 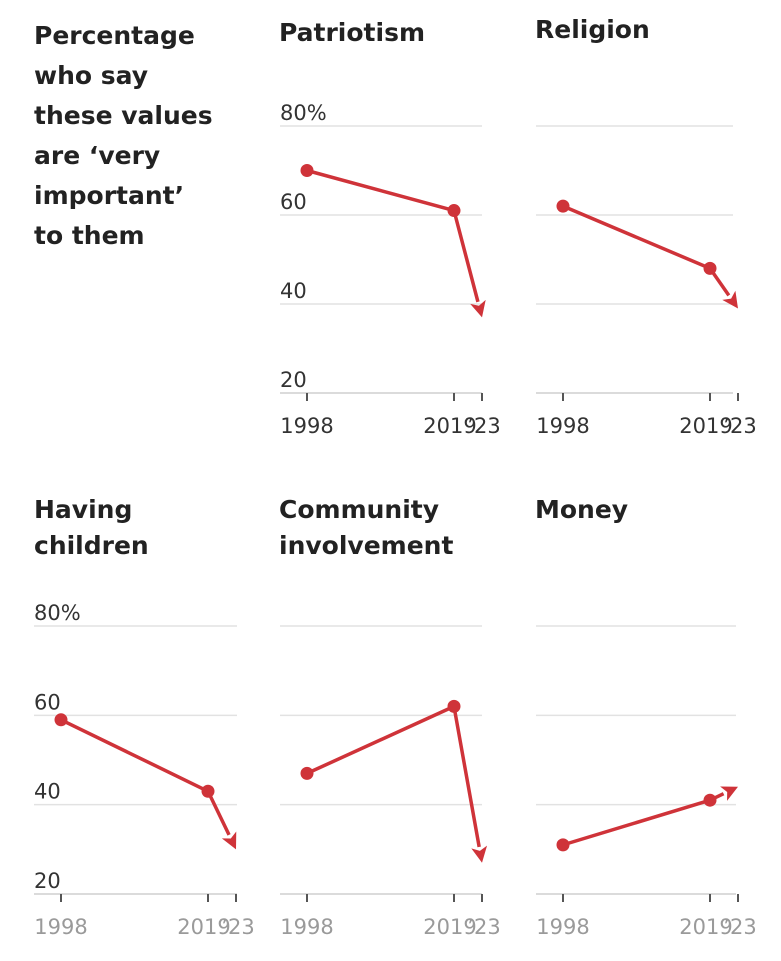 I want to click on panel-title-having-children: Having children, so click(x=91, y=527).